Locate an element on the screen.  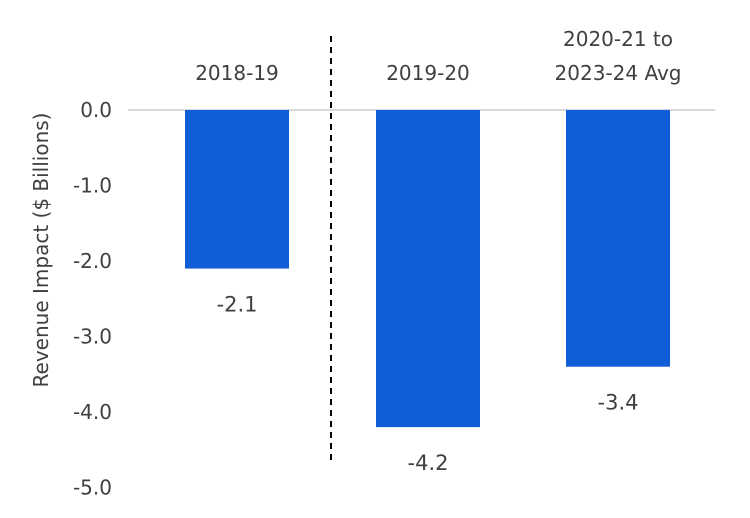
category-label: 2023-24 Avg is located at coordinates (618, 73).